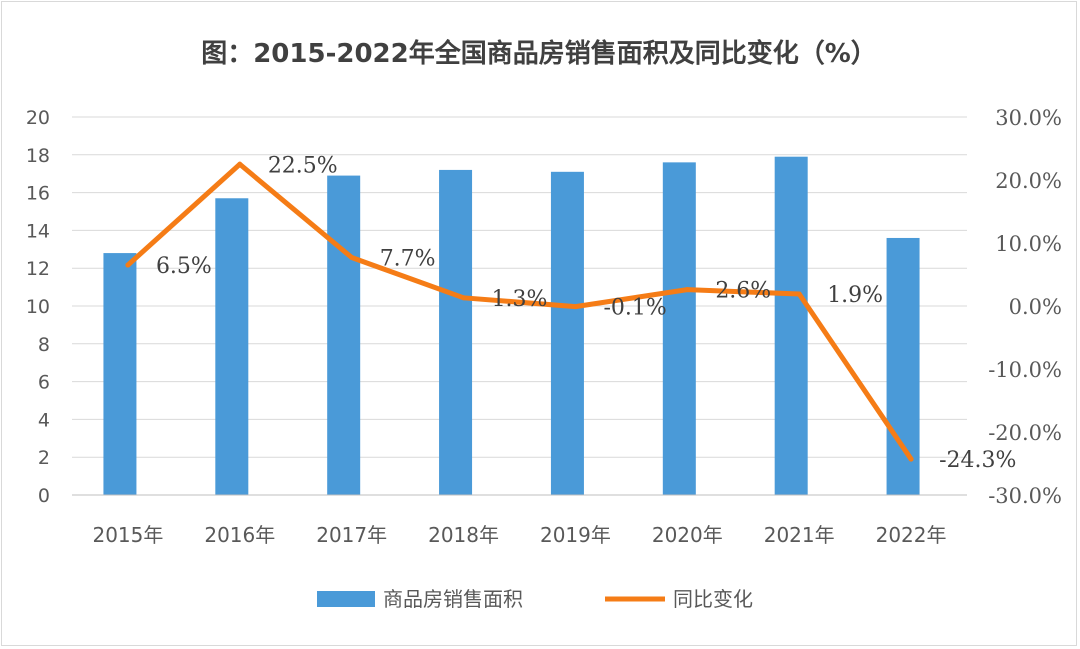  What do you see at coordinates (1028, 181) in the screenshot?
I see `right-tick-label: 20.0%` at bounding box center [1028, 181].